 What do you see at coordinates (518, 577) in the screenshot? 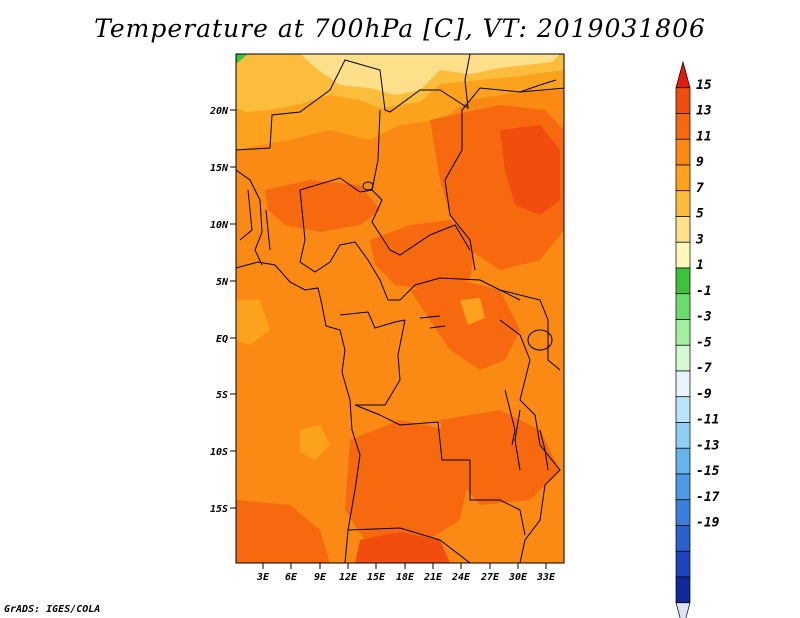
I see `lon-label-30e: 30E` at bounding box center [518, 577].